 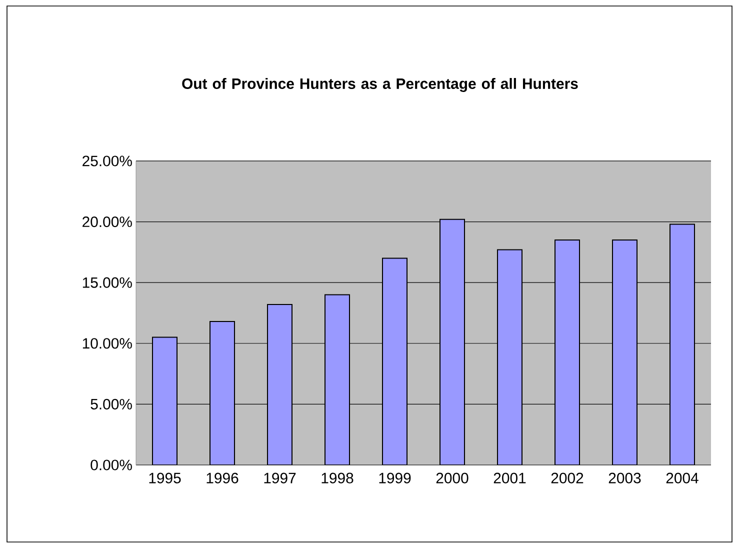 I want to click on y-tick-label: 10.00%, so click(x=107, y=343).